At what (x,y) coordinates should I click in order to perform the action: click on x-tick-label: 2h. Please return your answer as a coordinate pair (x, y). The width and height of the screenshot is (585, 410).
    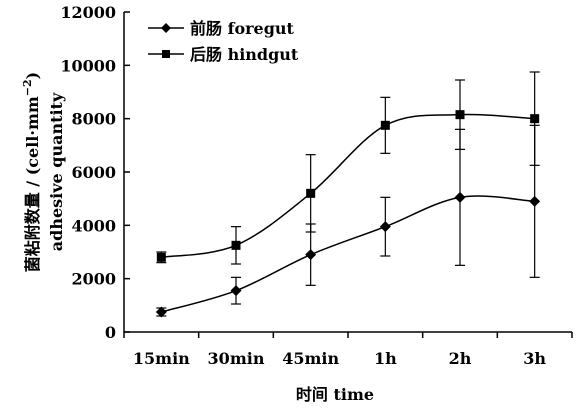
    Looking at the image, I should click on (460, 358).